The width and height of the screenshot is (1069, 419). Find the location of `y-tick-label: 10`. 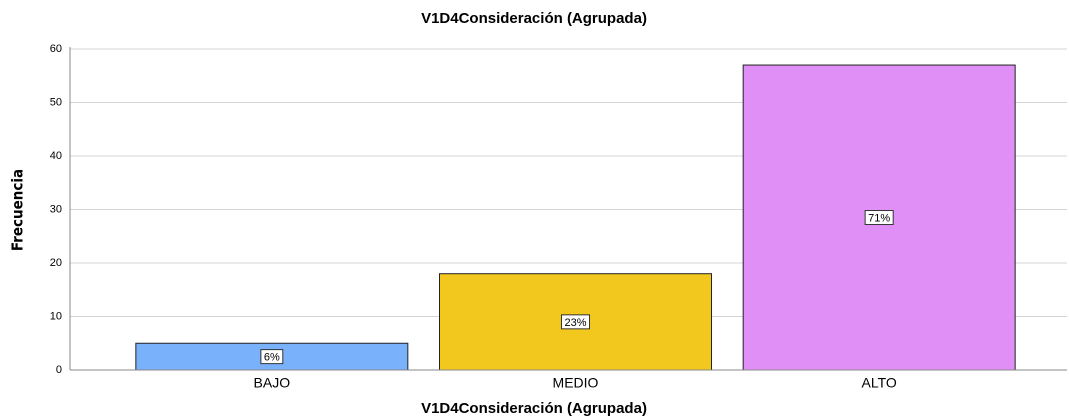

y-tick-label: 10 is located at coordinates (56, 316).